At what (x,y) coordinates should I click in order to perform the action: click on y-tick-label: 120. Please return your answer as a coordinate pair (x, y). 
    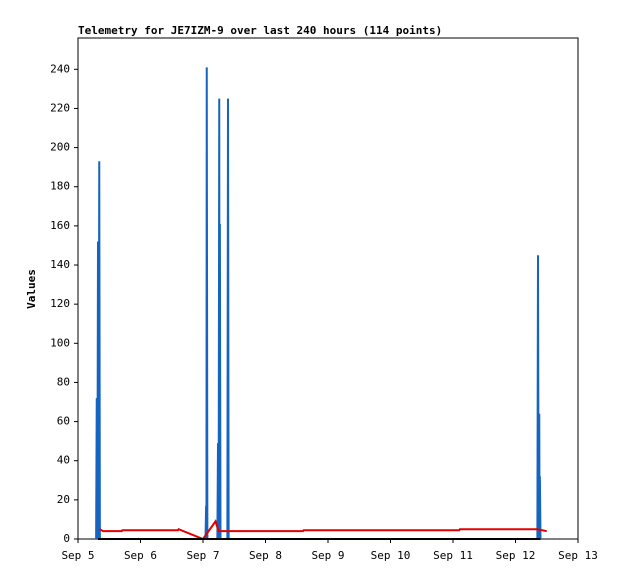
    Looking at the image, I should click on (60, 303).